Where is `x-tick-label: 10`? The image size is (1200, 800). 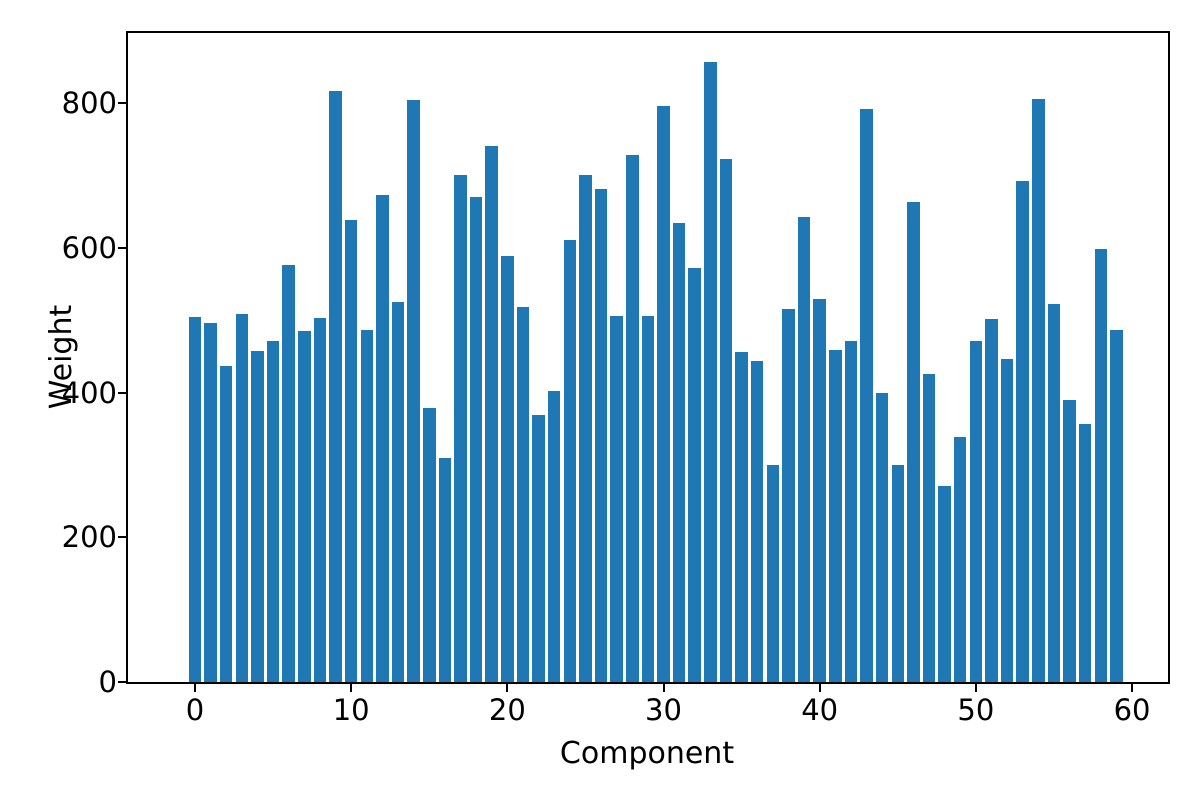 x-tick-label: 10 is located at coordinates (351, 710).